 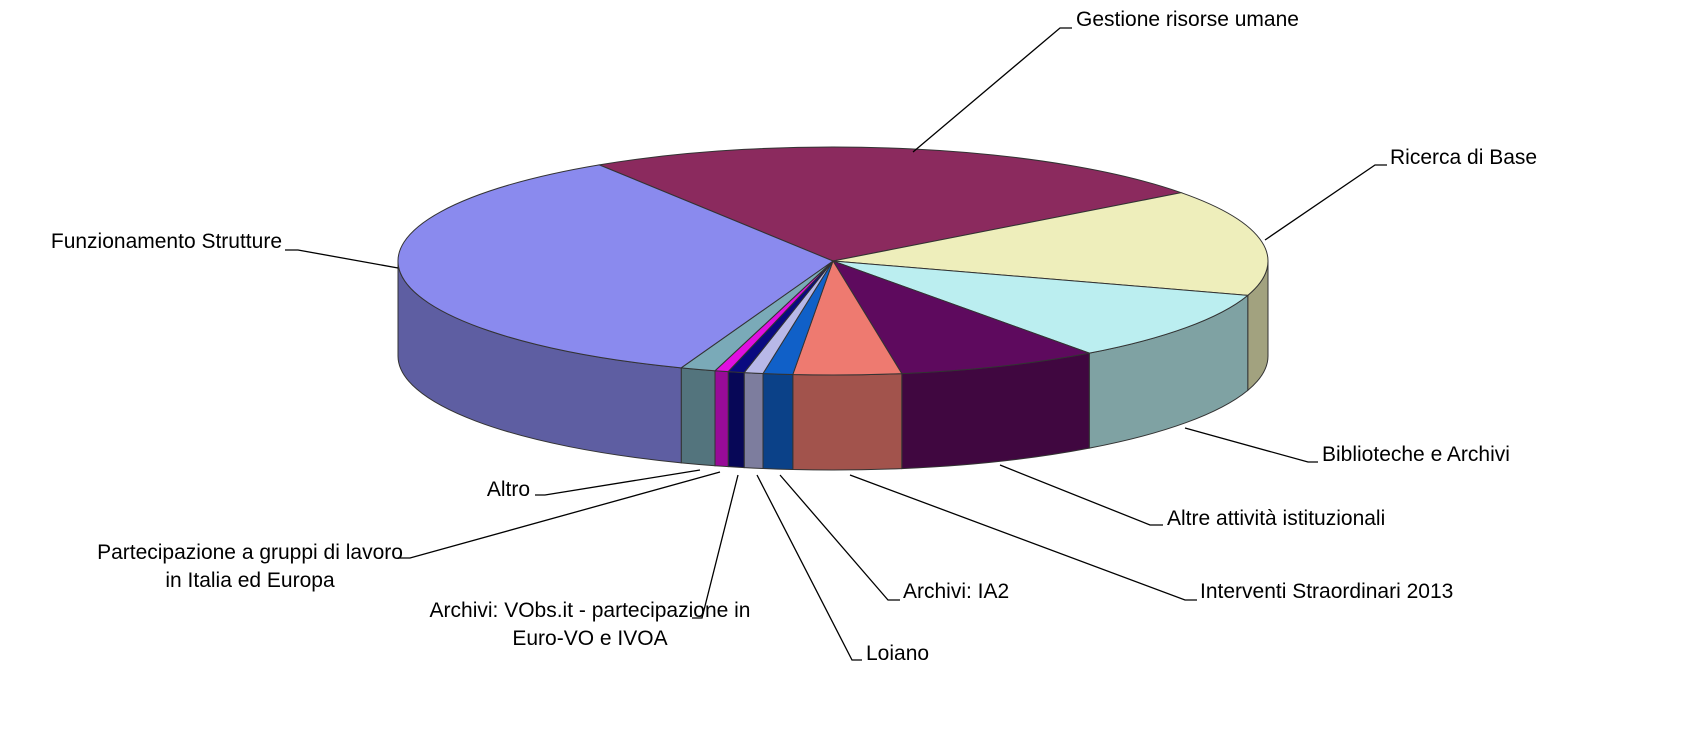 I want to click on slice-label: Gestione risorse umane, so click(x=1187, y=19).